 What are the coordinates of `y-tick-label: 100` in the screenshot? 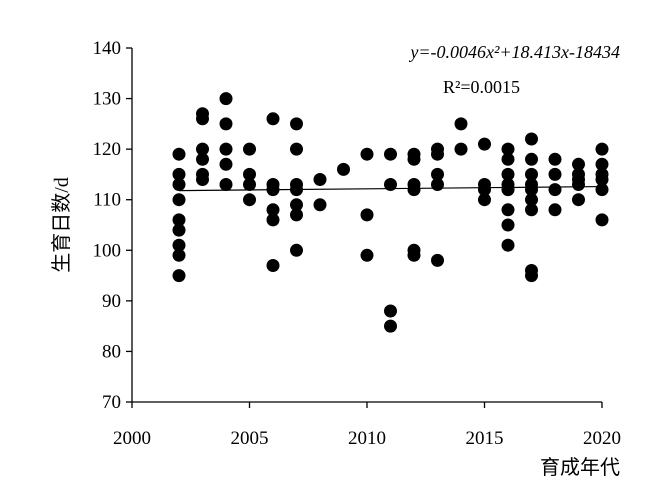 It's located at (107, 250).